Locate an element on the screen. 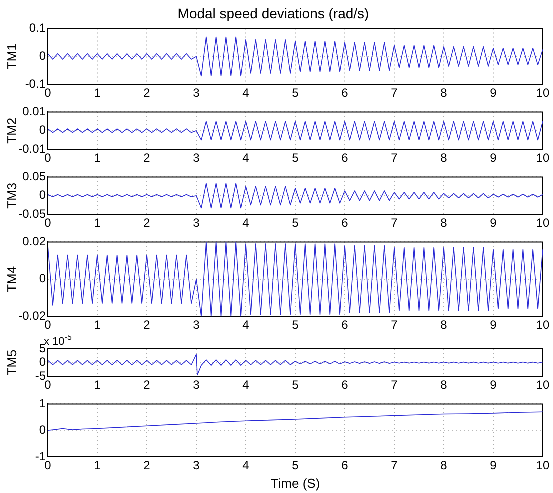 This screenshot has height=493, width=553. y-tick-label: 1 is located at coordinates (42, 403).